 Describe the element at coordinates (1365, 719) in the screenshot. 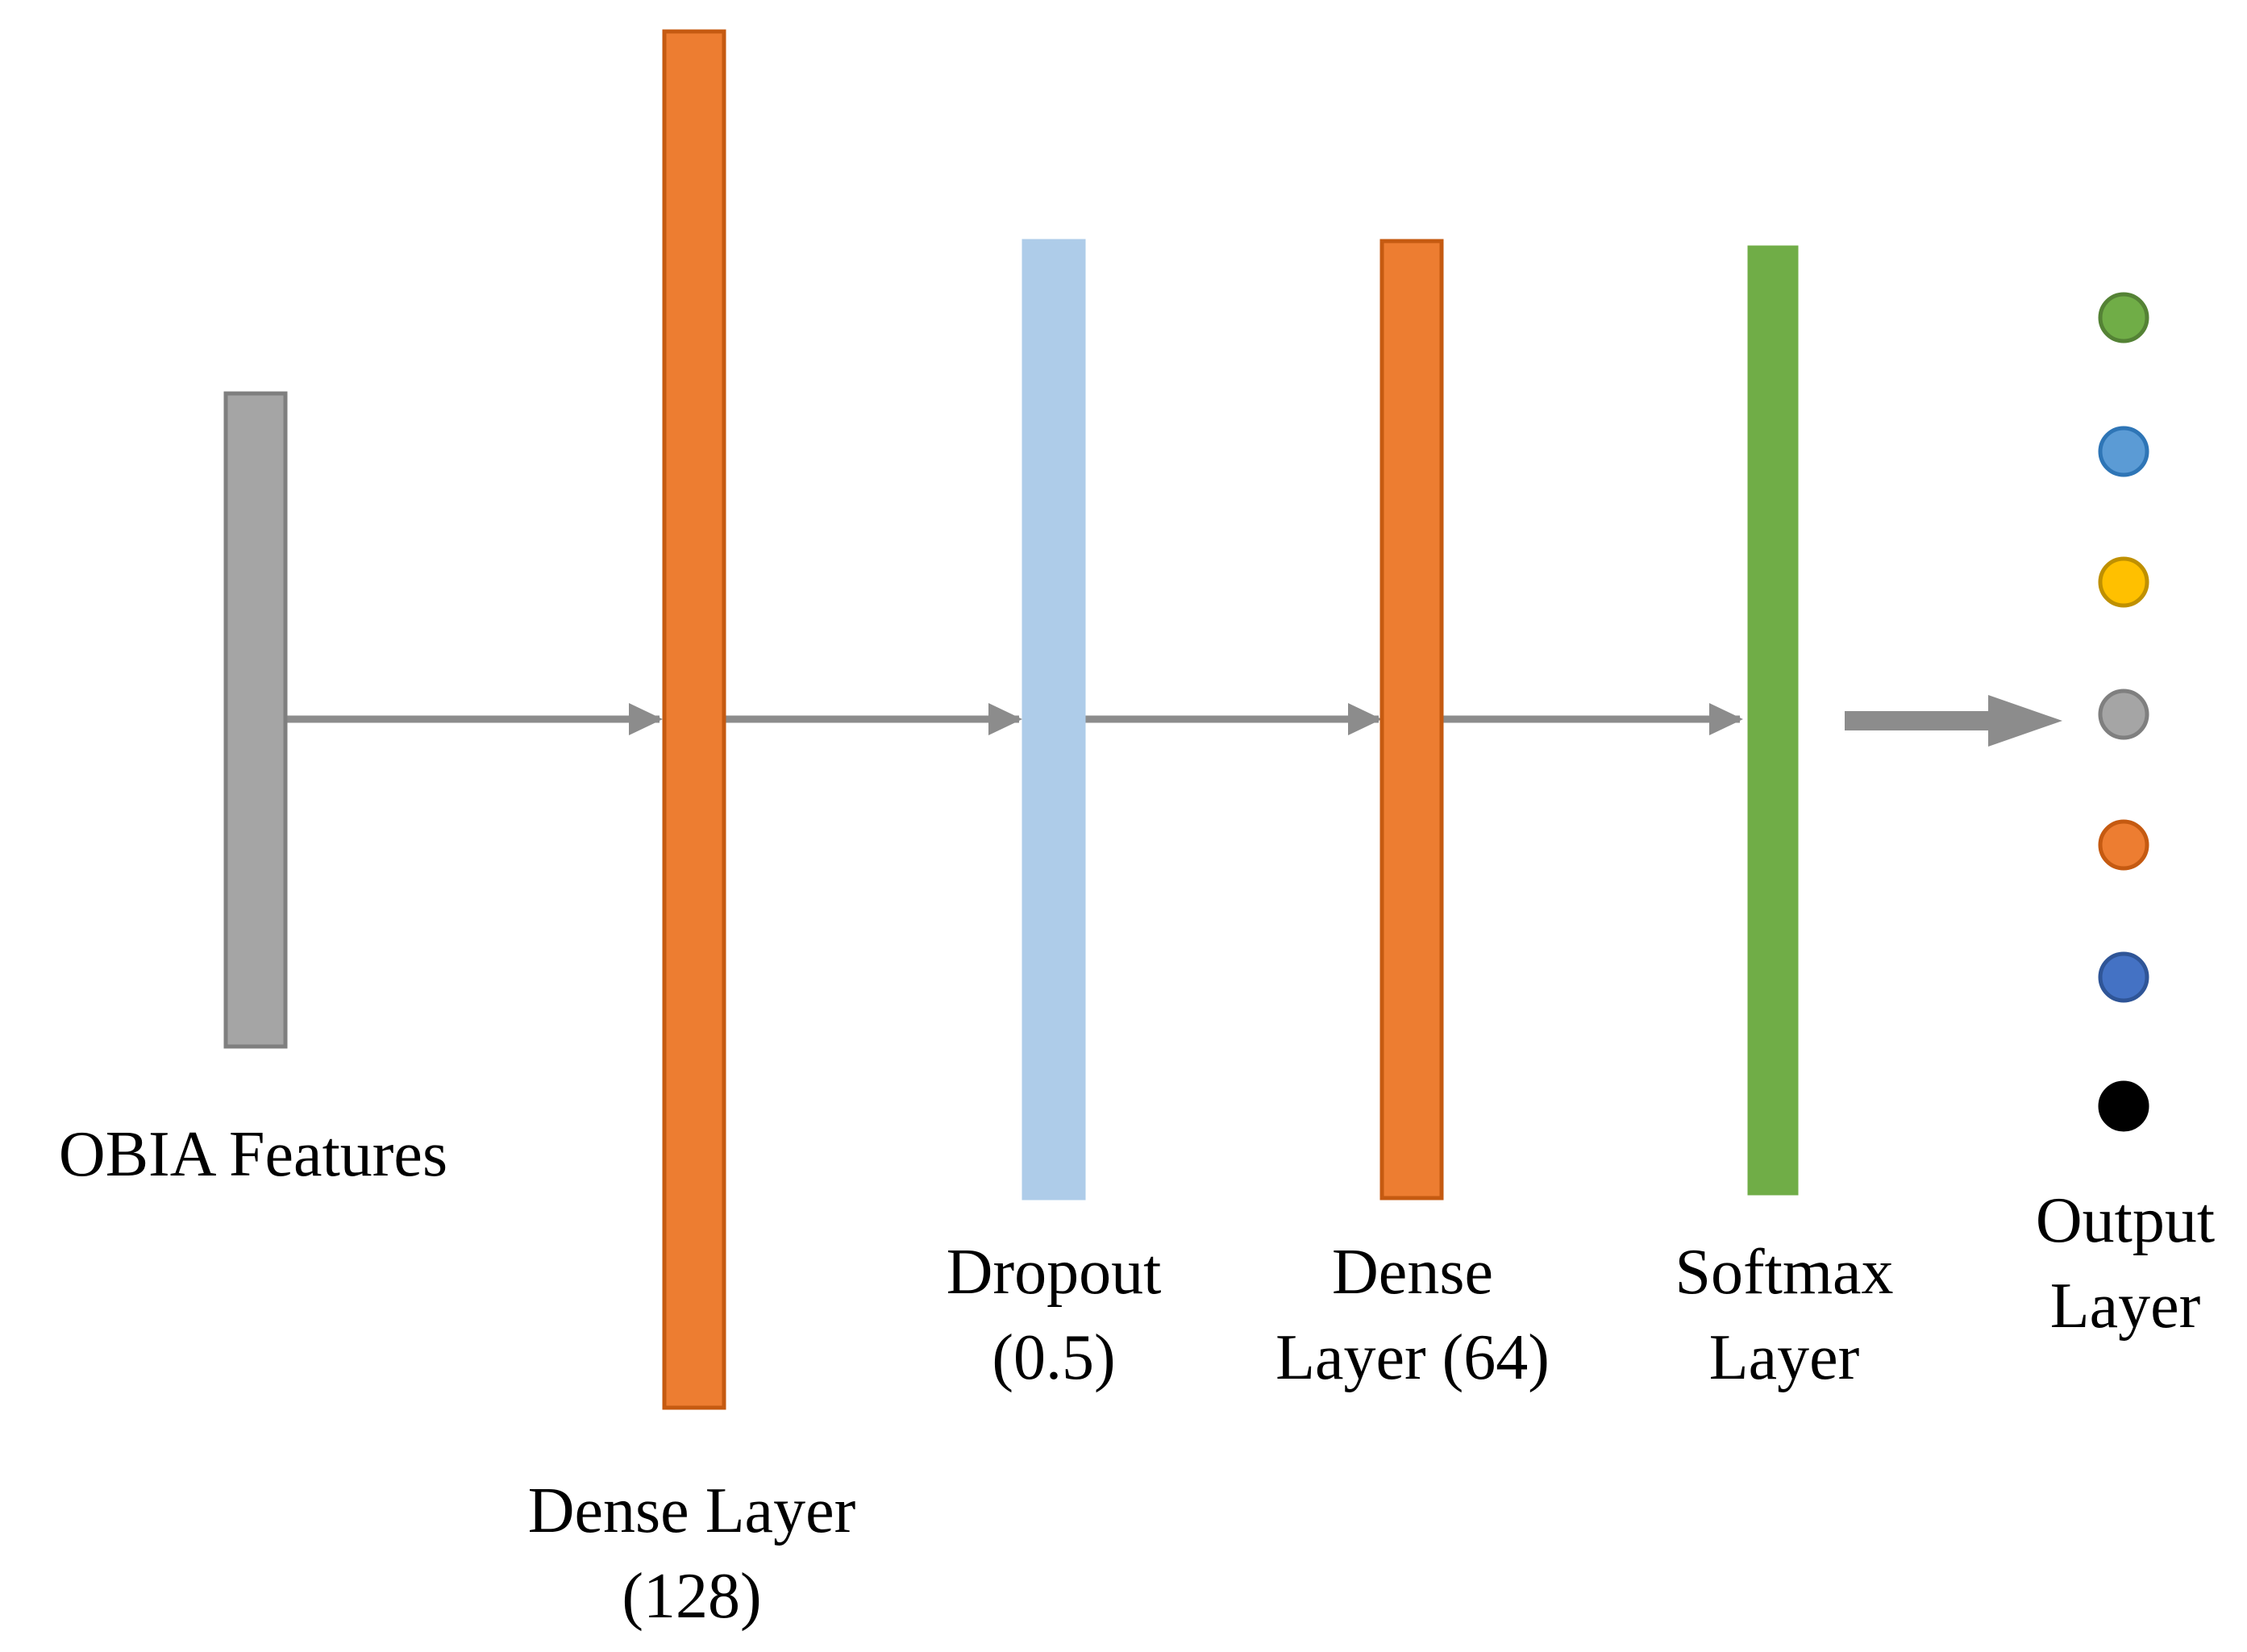

I see `arrowhead-dropout-to-dense64` at that location.